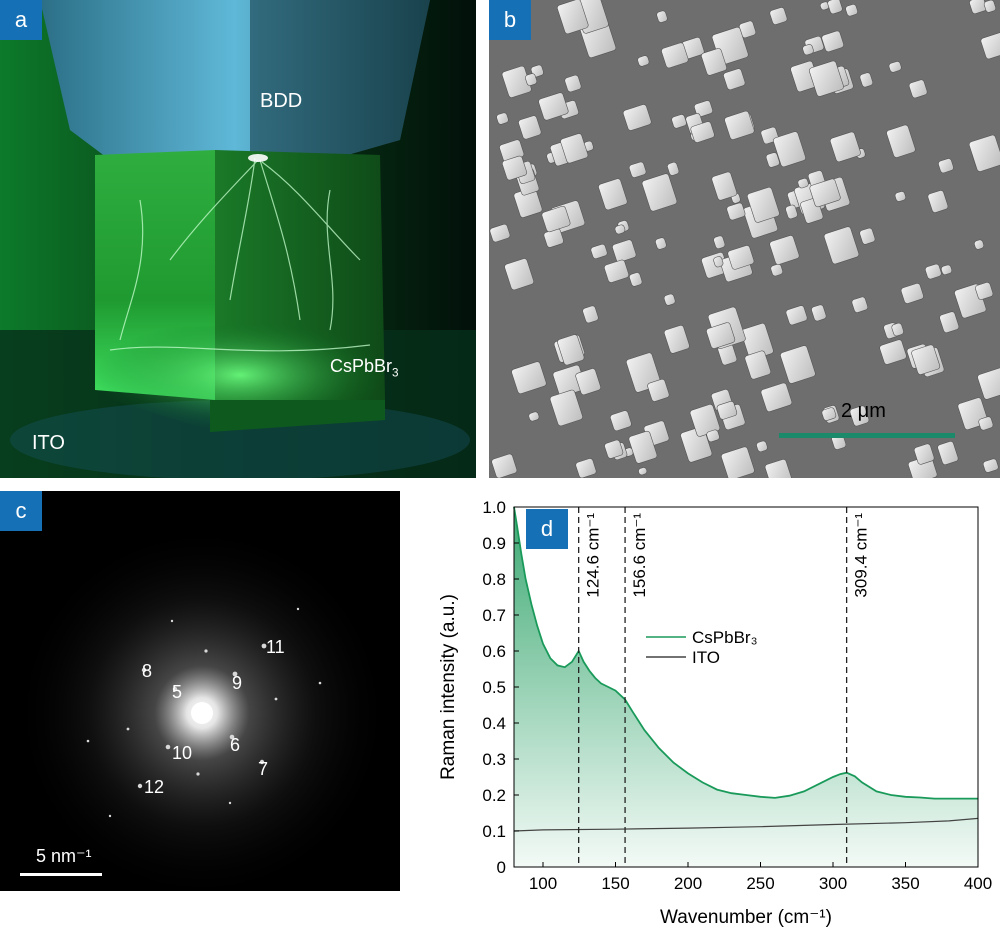 This screenshot has width=1000, height=932. What do you see at coordinates (494, 759) in the screenshot?
I see `y-tick-label: 0.3` at bounding box center [494, 759].